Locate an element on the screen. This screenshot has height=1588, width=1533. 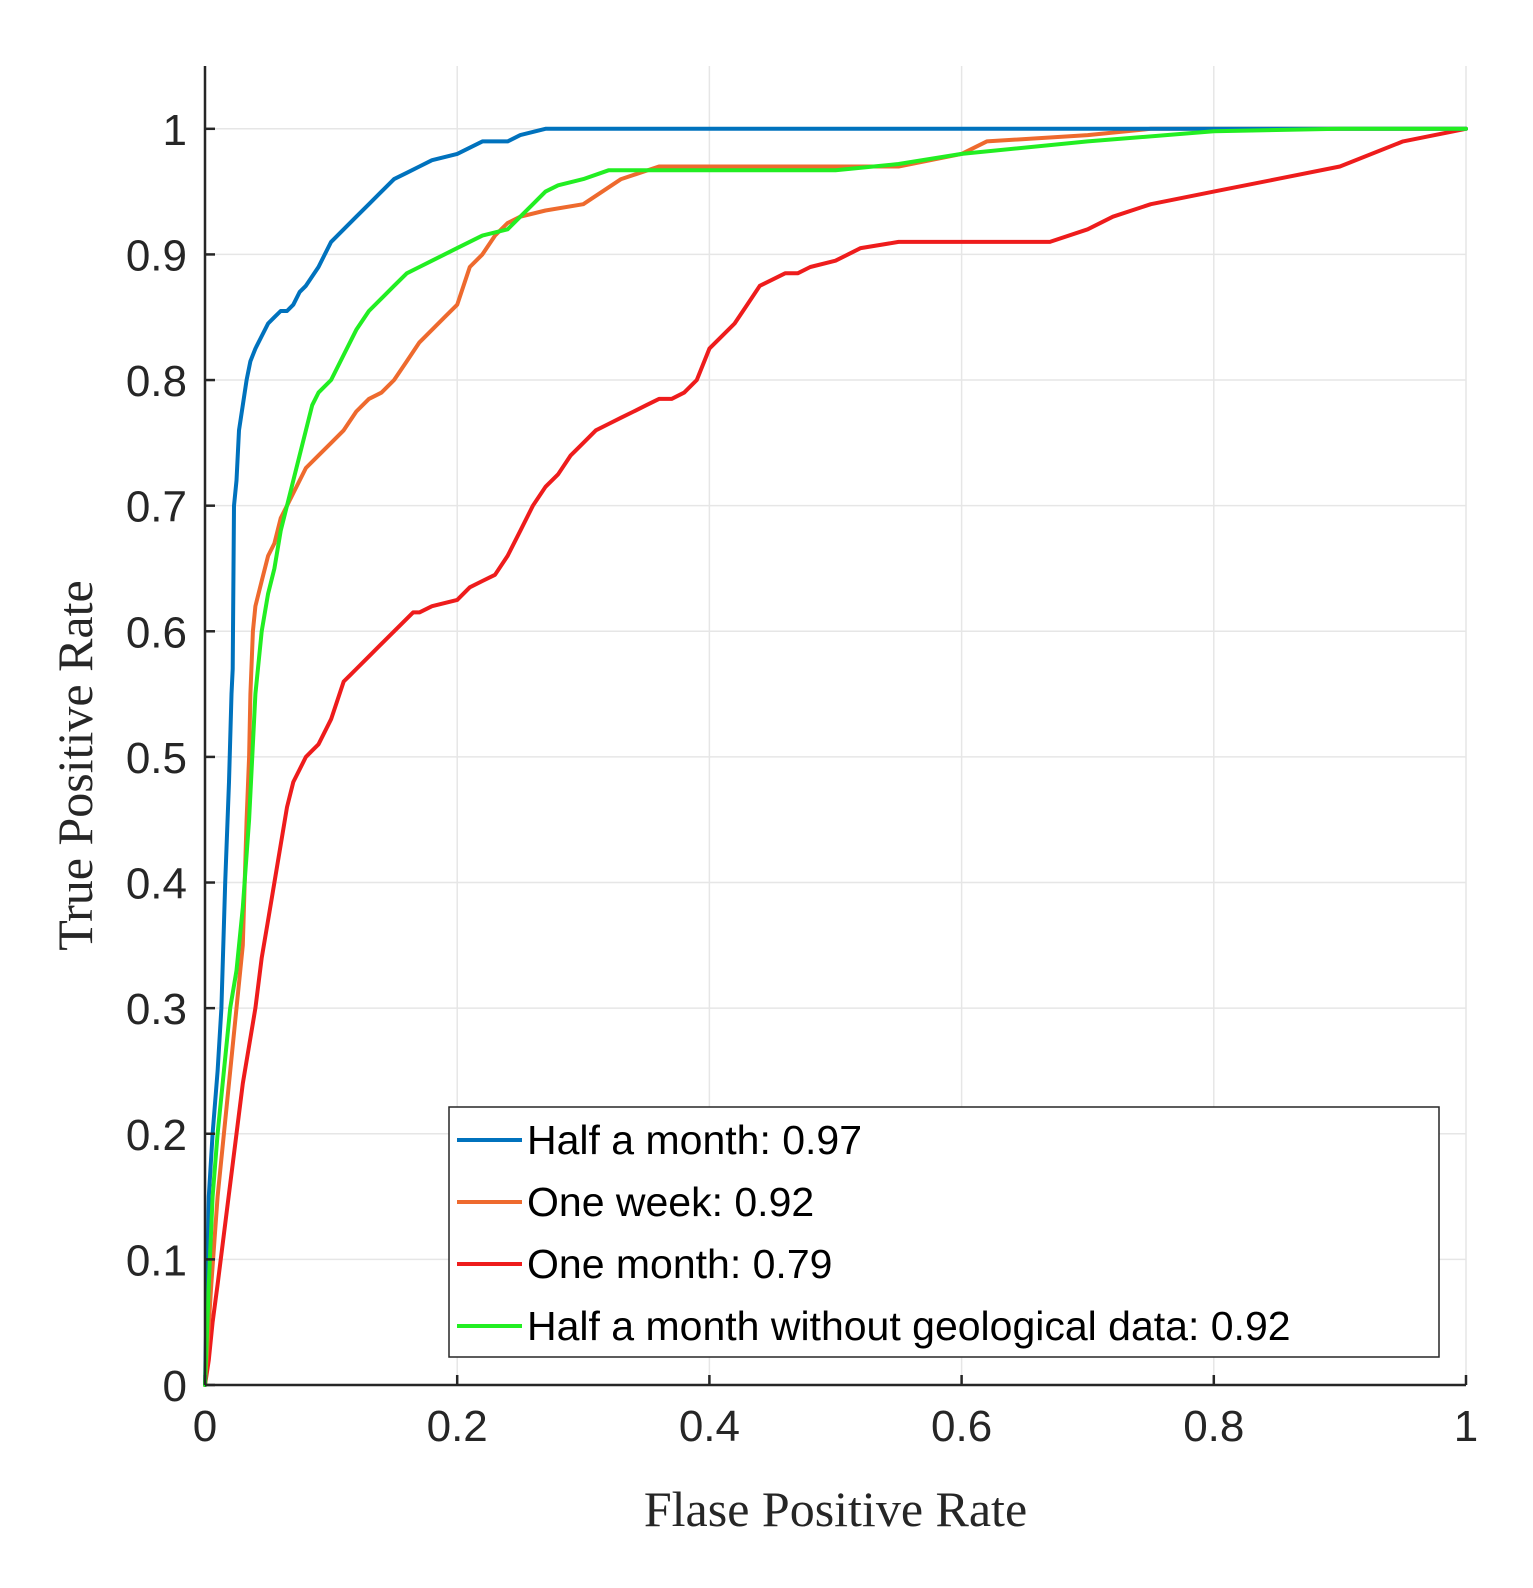
y-tick-label: 0.8 is located at coordinates (156, 381).